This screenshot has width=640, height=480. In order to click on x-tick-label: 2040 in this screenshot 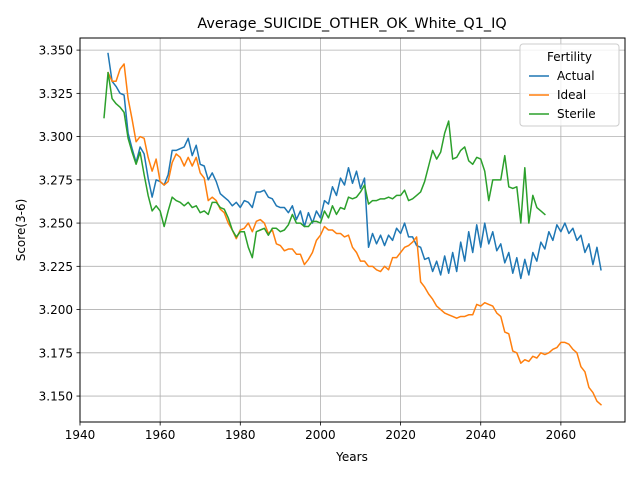, I will do `click(480, 435)`.